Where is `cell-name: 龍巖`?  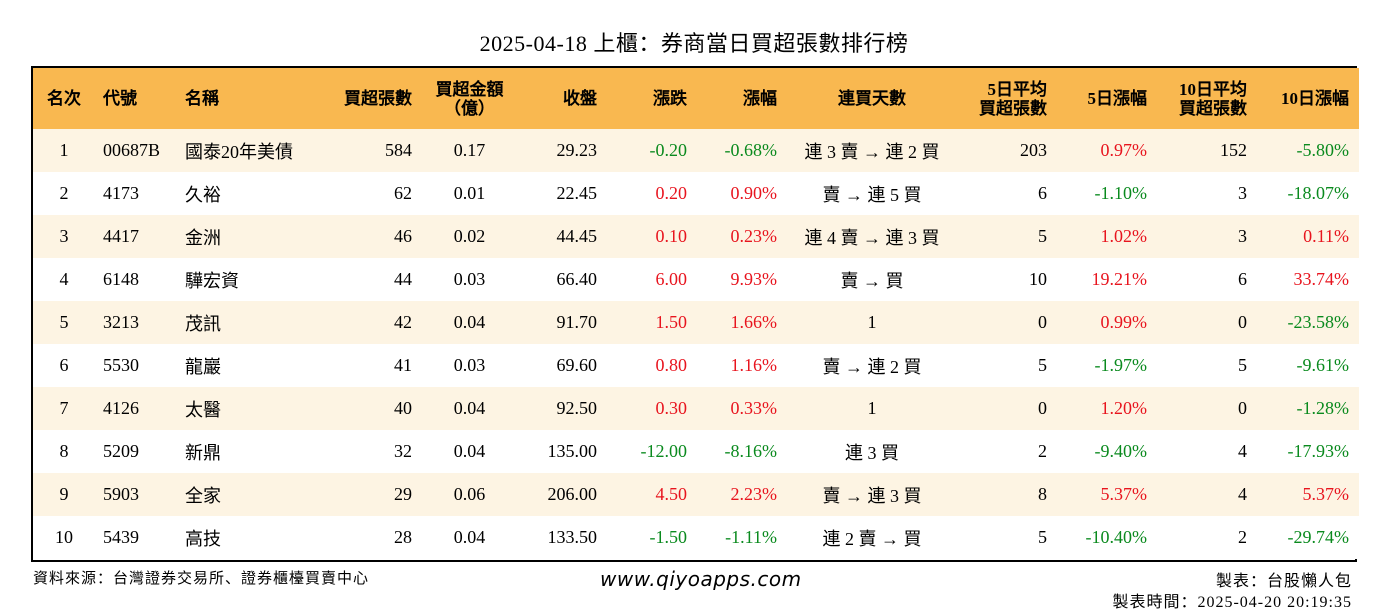 cell-name: 龍巖 is located at coordinates (203, 366).